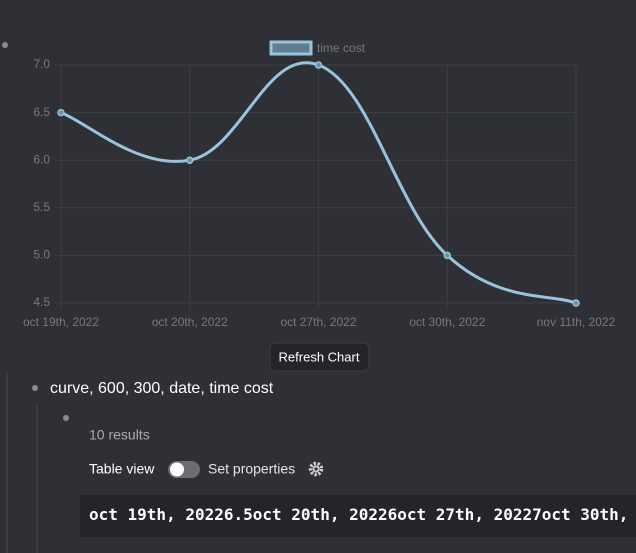  Describe the element at coordinates (41, 207) in the screenshot. I see `y-tick-label: 5.5` at that location.